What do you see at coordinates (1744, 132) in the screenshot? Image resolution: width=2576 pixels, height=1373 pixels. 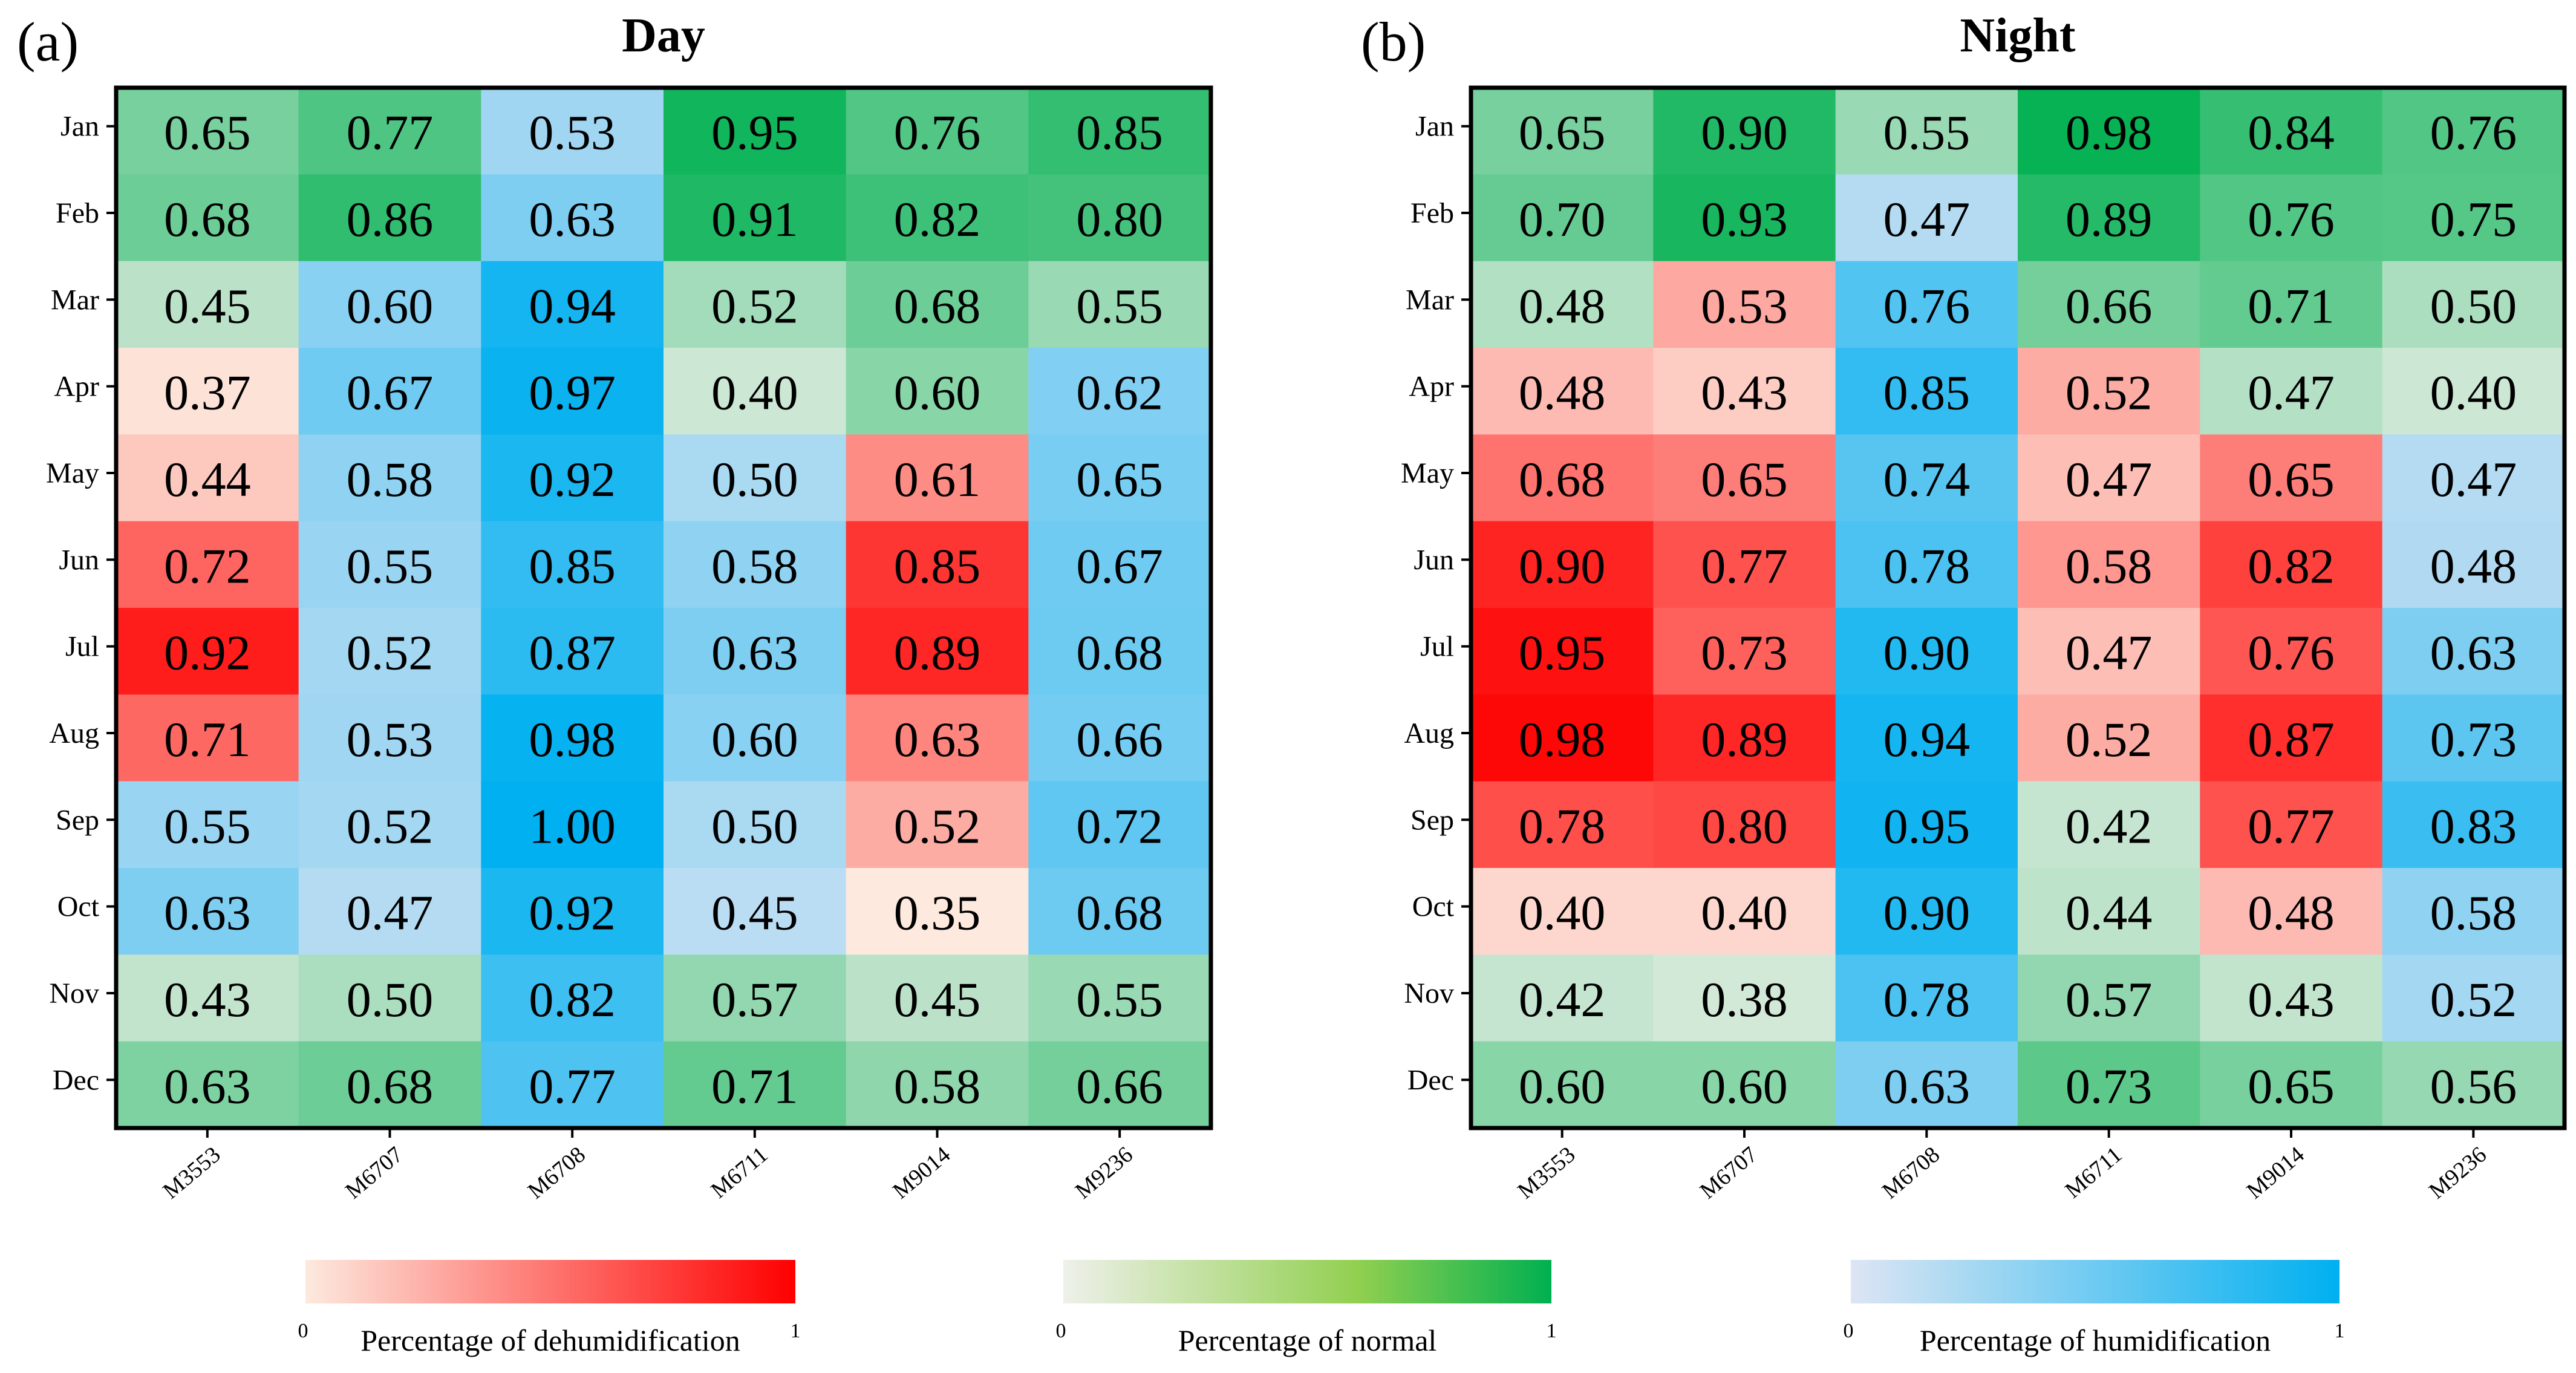 I see `cell-value-label: 0.90` at bounding box center [1744, 132].